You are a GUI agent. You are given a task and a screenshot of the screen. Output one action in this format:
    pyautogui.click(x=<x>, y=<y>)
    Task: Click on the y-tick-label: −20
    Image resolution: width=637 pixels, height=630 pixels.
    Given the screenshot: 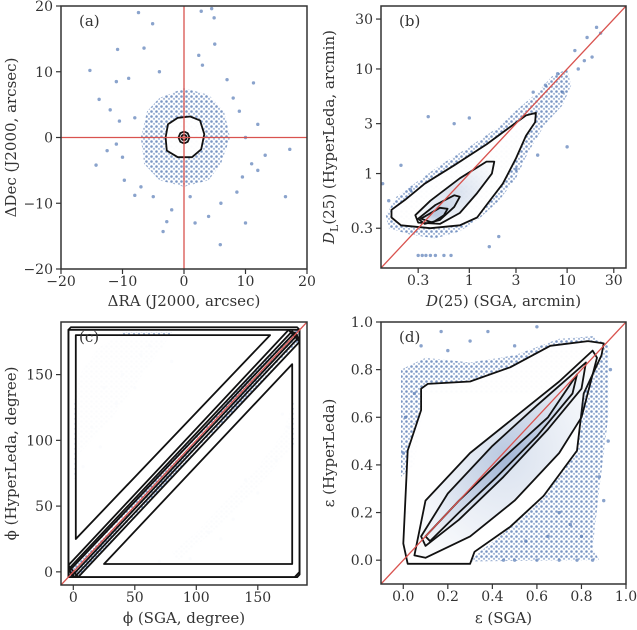 What is the action you would take?
    pyautogui.click(x=38, y=270)
    